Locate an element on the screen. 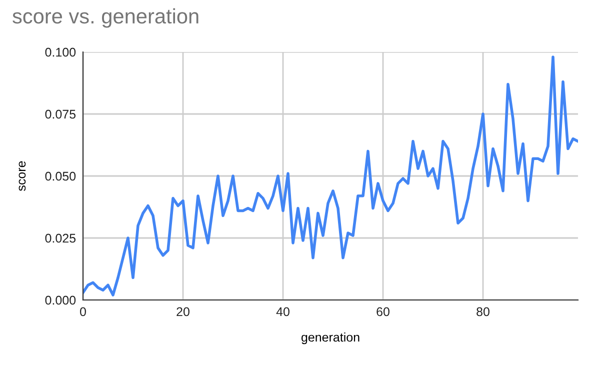 Image resolution: width=594 pixels, height=367 pixels. chart-title: score vs. generation is located at coordinates (105, 18).